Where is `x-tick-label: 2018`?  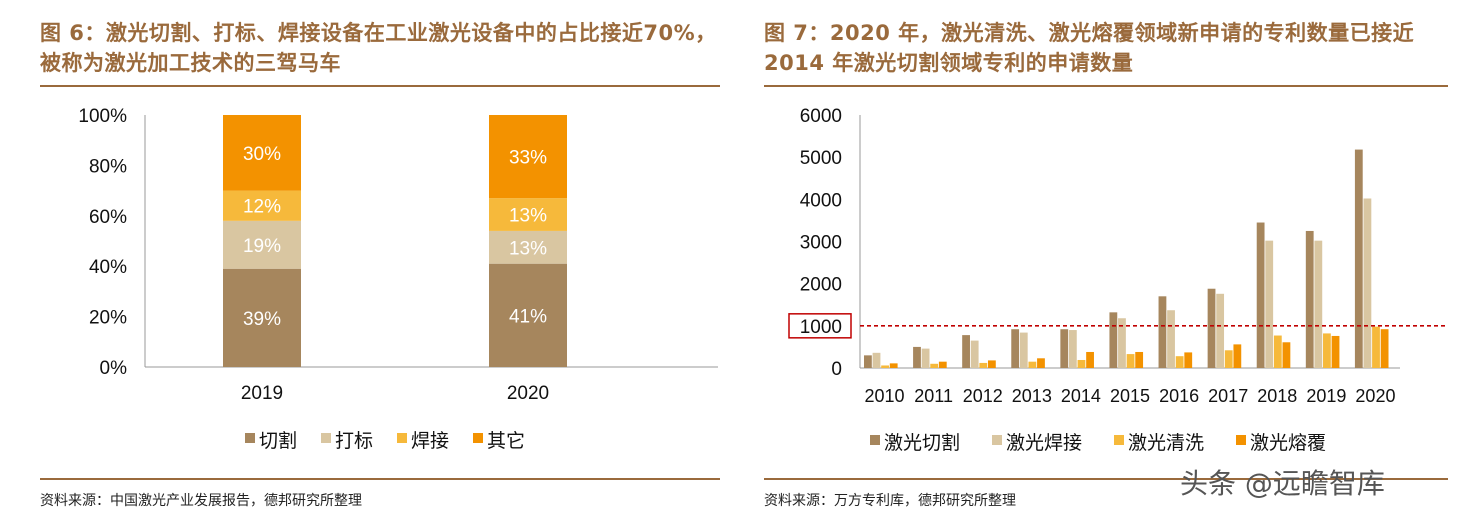
x-tick-label: 2018 is located at coordinates (1277, 396).